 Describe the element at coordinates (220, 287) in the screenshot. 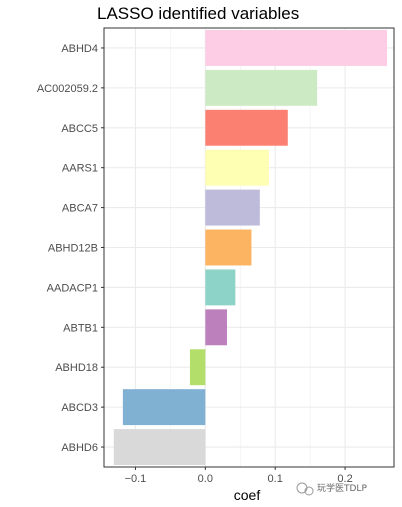

I see `bar-aadacp1` at that location.